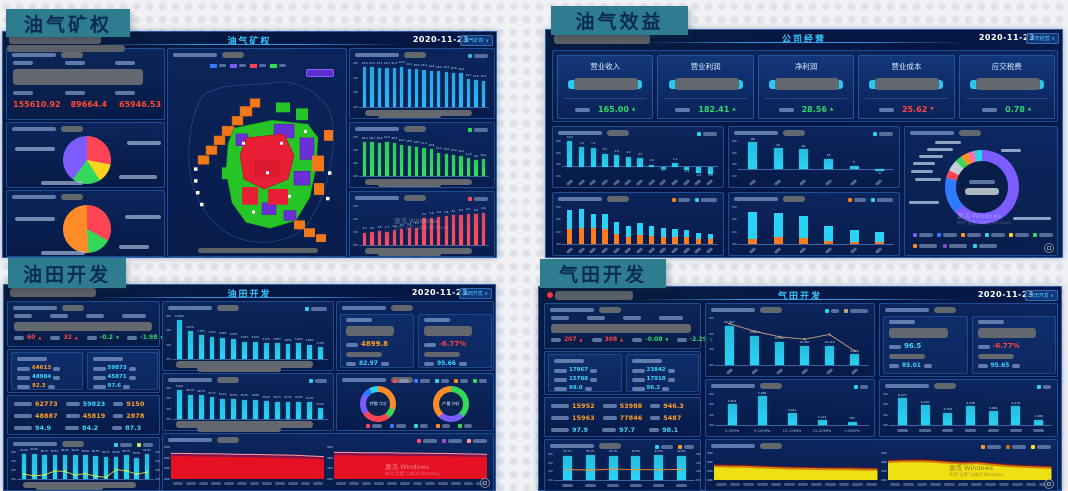 The width and height of the screenshot is (1068, 491). I want to click on date-range-dropdown: 公司经营 ∨, so click(1042, 38).